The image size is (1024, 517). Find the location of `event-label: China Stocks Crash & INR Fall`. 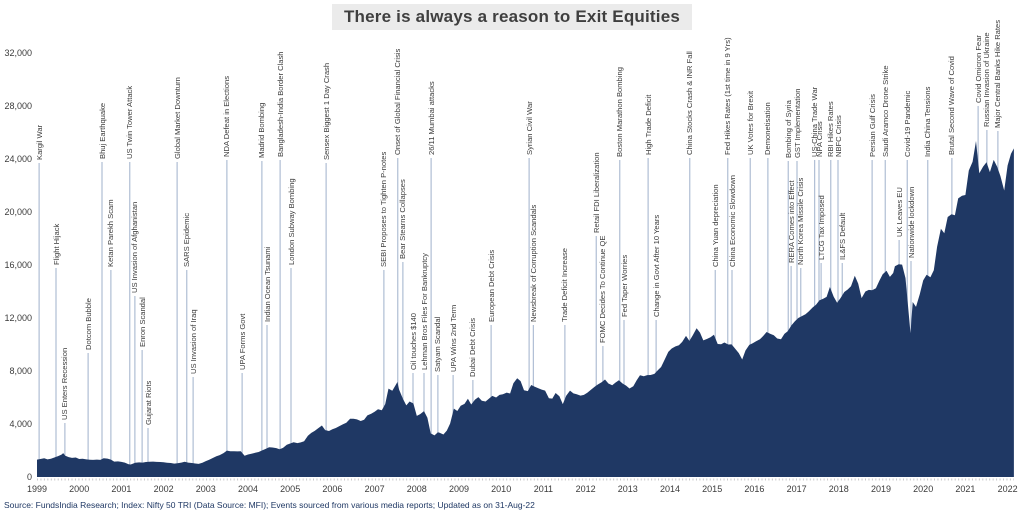

event-label: China Stocks Crash & INR Fall is located at coordinates (690, 103).